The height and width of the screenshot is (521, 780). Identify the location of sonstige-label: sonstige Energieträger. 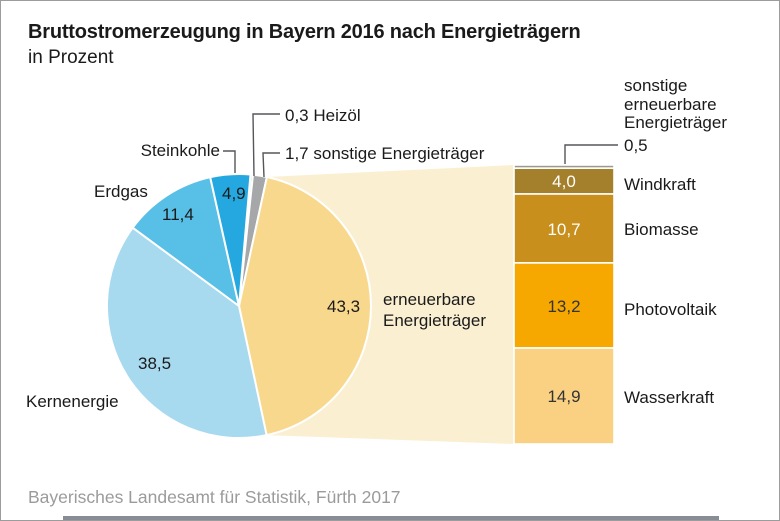
(399, 153).